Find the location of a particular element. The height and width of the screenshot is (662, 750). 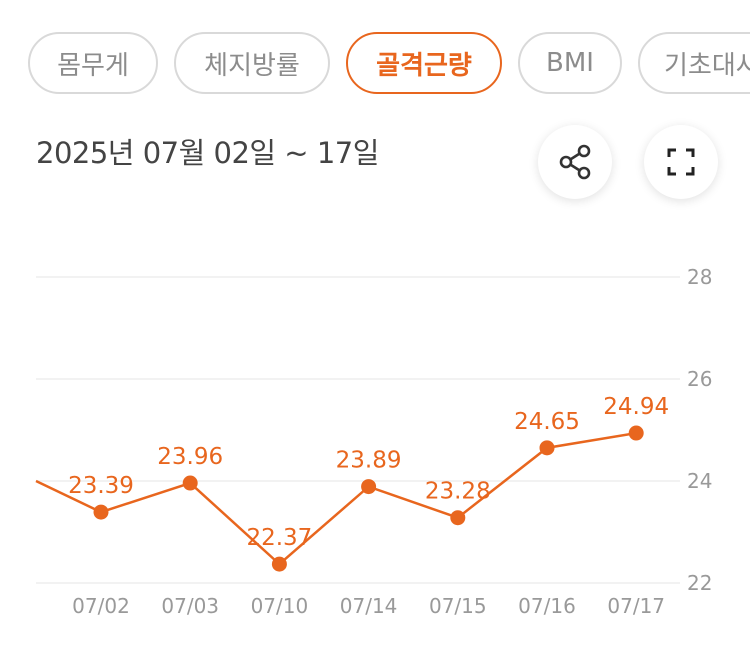

y-tick-label: 24 is located at coordinates (699, 481).